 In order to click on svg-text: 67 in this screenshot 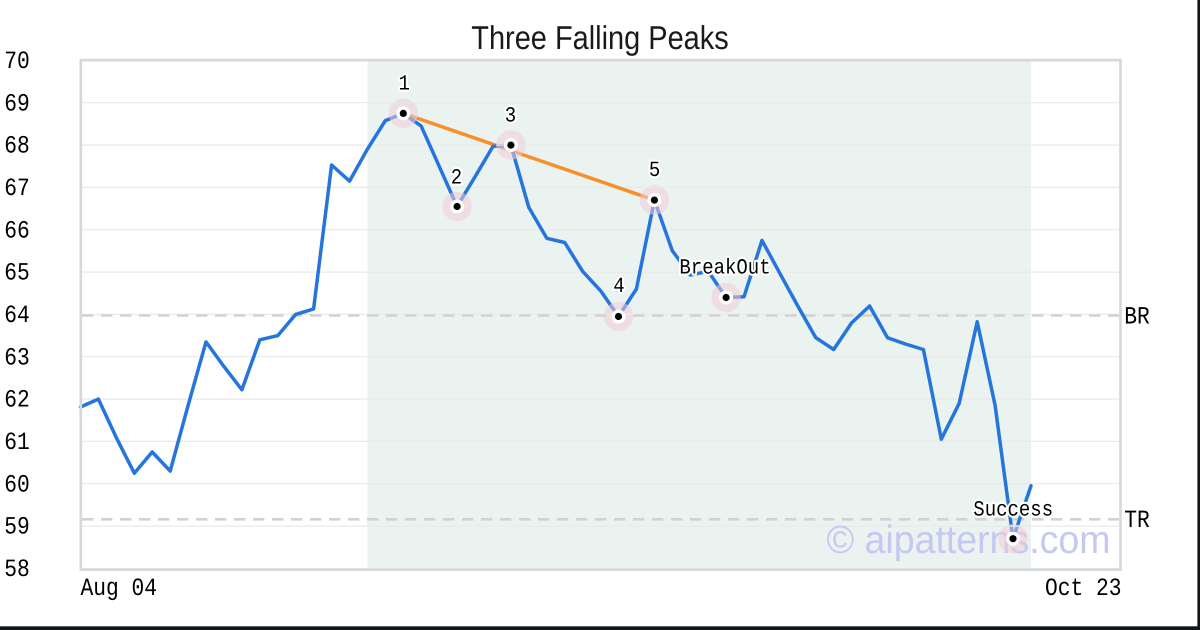, I will do `click(17, 189)`.